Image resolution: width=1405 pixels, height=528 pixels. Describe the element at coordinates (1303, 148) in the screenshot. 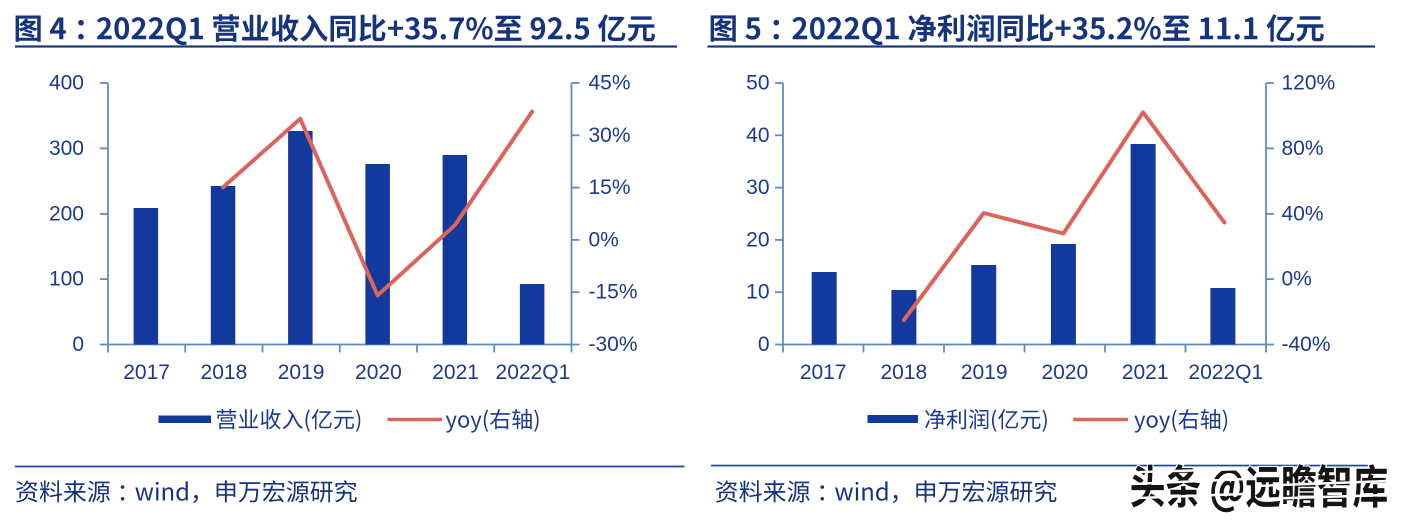

I see `svg-text: 80%` at that location.